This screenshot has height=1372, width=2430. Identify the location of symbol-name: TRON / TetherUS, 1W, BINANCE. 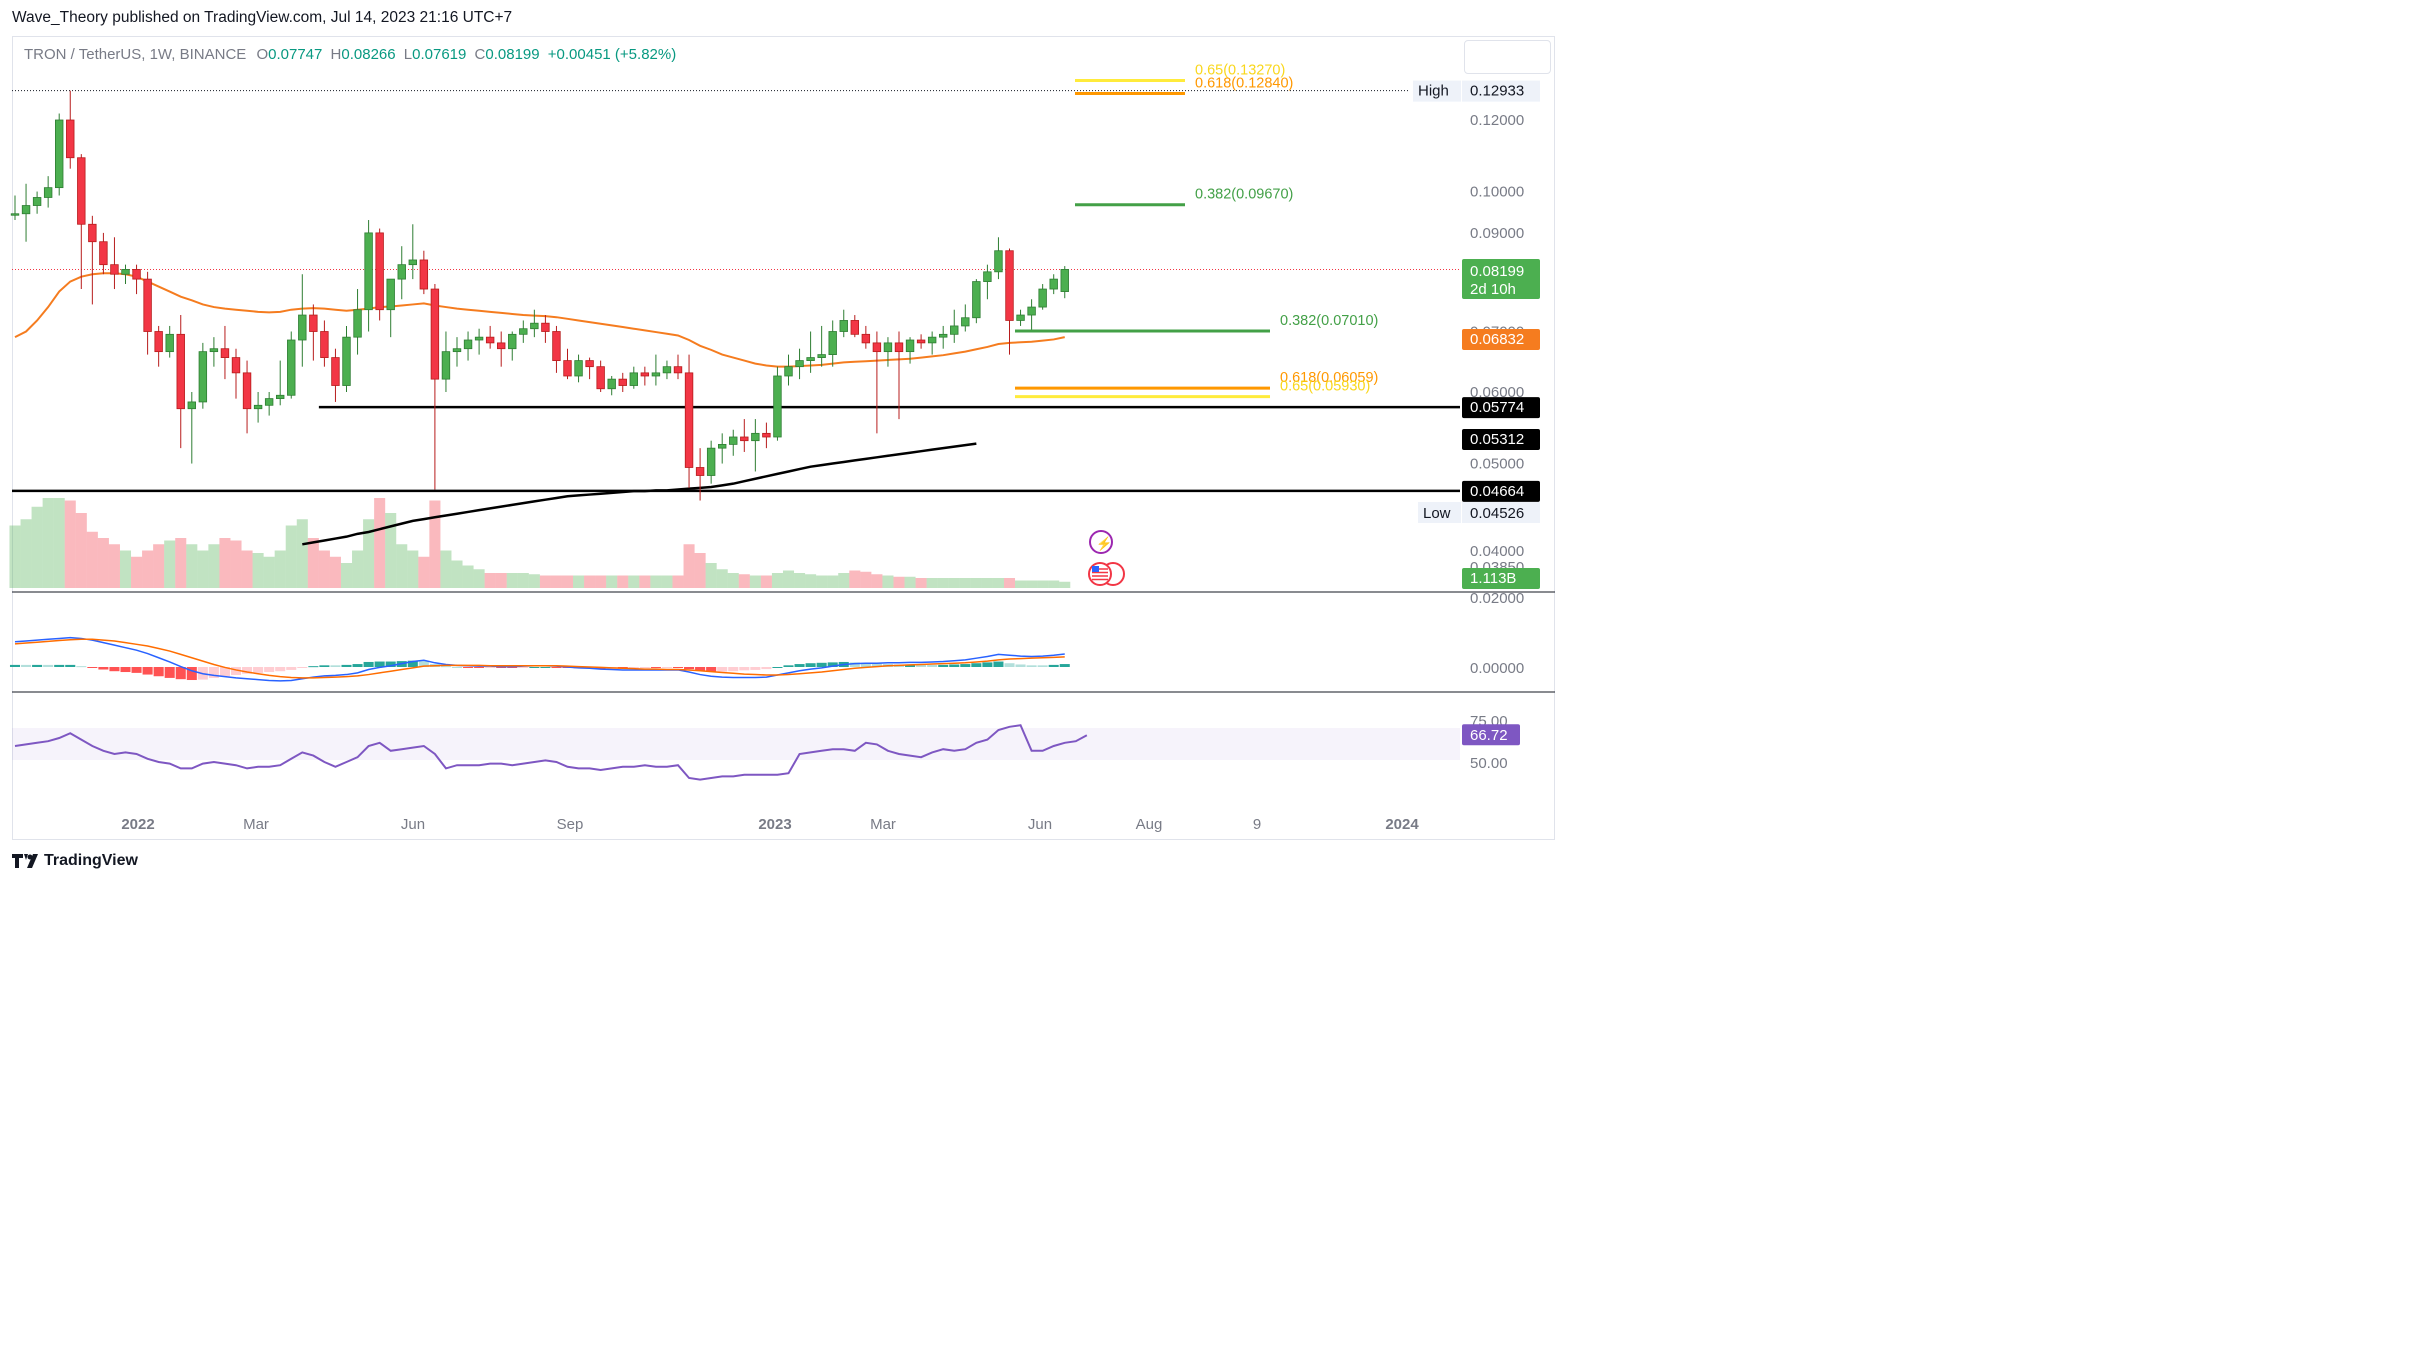
(135, 54).